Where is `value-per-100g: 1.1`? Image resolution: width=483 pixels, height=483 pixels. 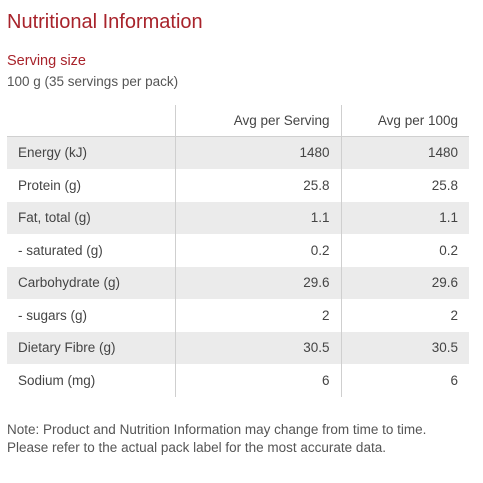
value-per-100g: 1.1 is located at coordinates (404, 217).